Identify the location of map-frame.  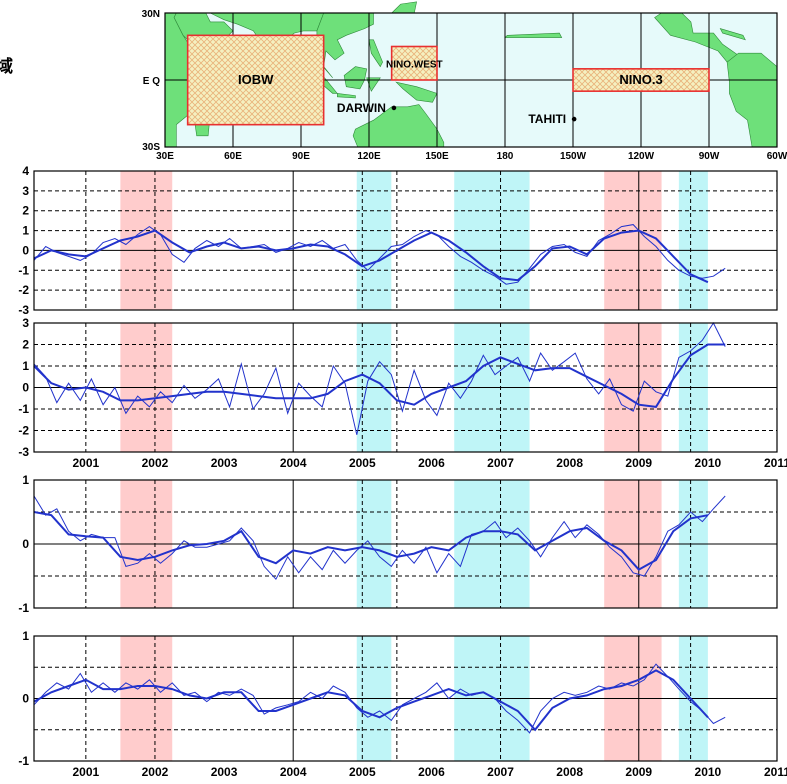
(471, 80).